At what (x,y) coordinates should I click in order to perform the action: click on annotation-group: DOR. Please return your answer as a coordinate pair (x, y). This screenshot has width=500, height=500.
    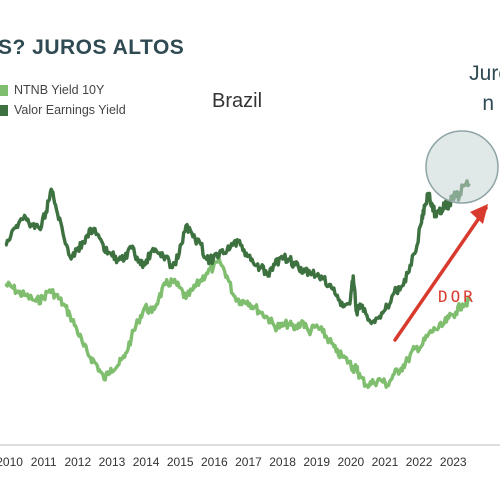
    Looking at the image, I should click on (446, 236).